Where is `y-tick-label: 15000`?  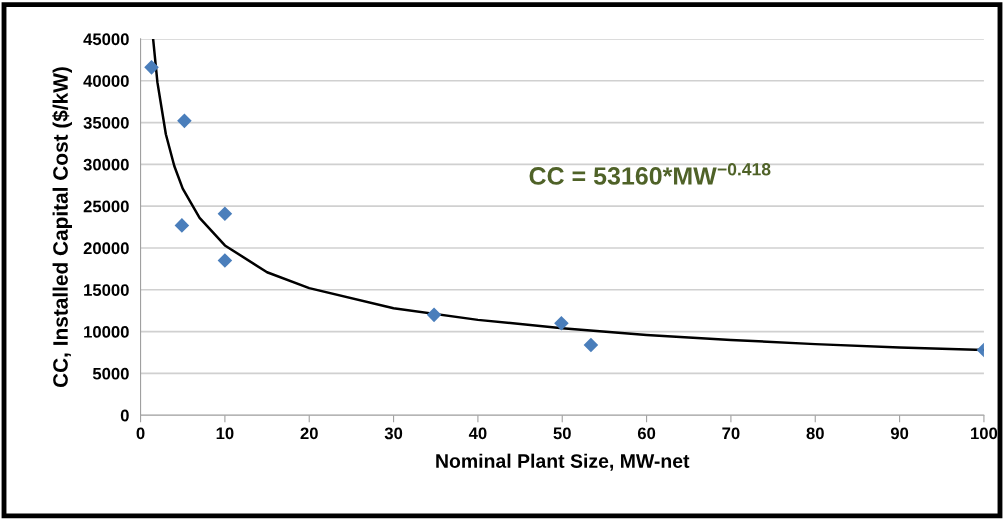 y-tick-label: 15000 is located at coordinates (106, 290).